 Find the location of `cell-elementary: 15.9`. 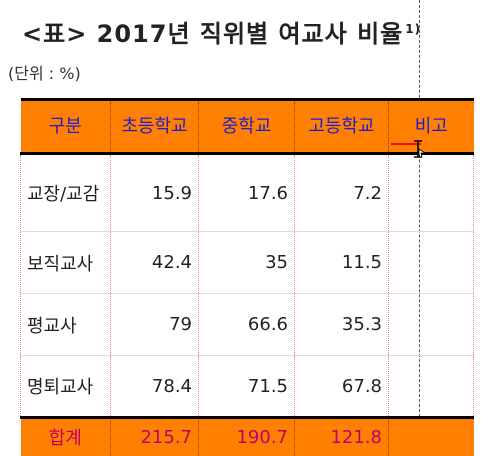

cell-elementary: 15.9 is located at coordinates (154, 192).